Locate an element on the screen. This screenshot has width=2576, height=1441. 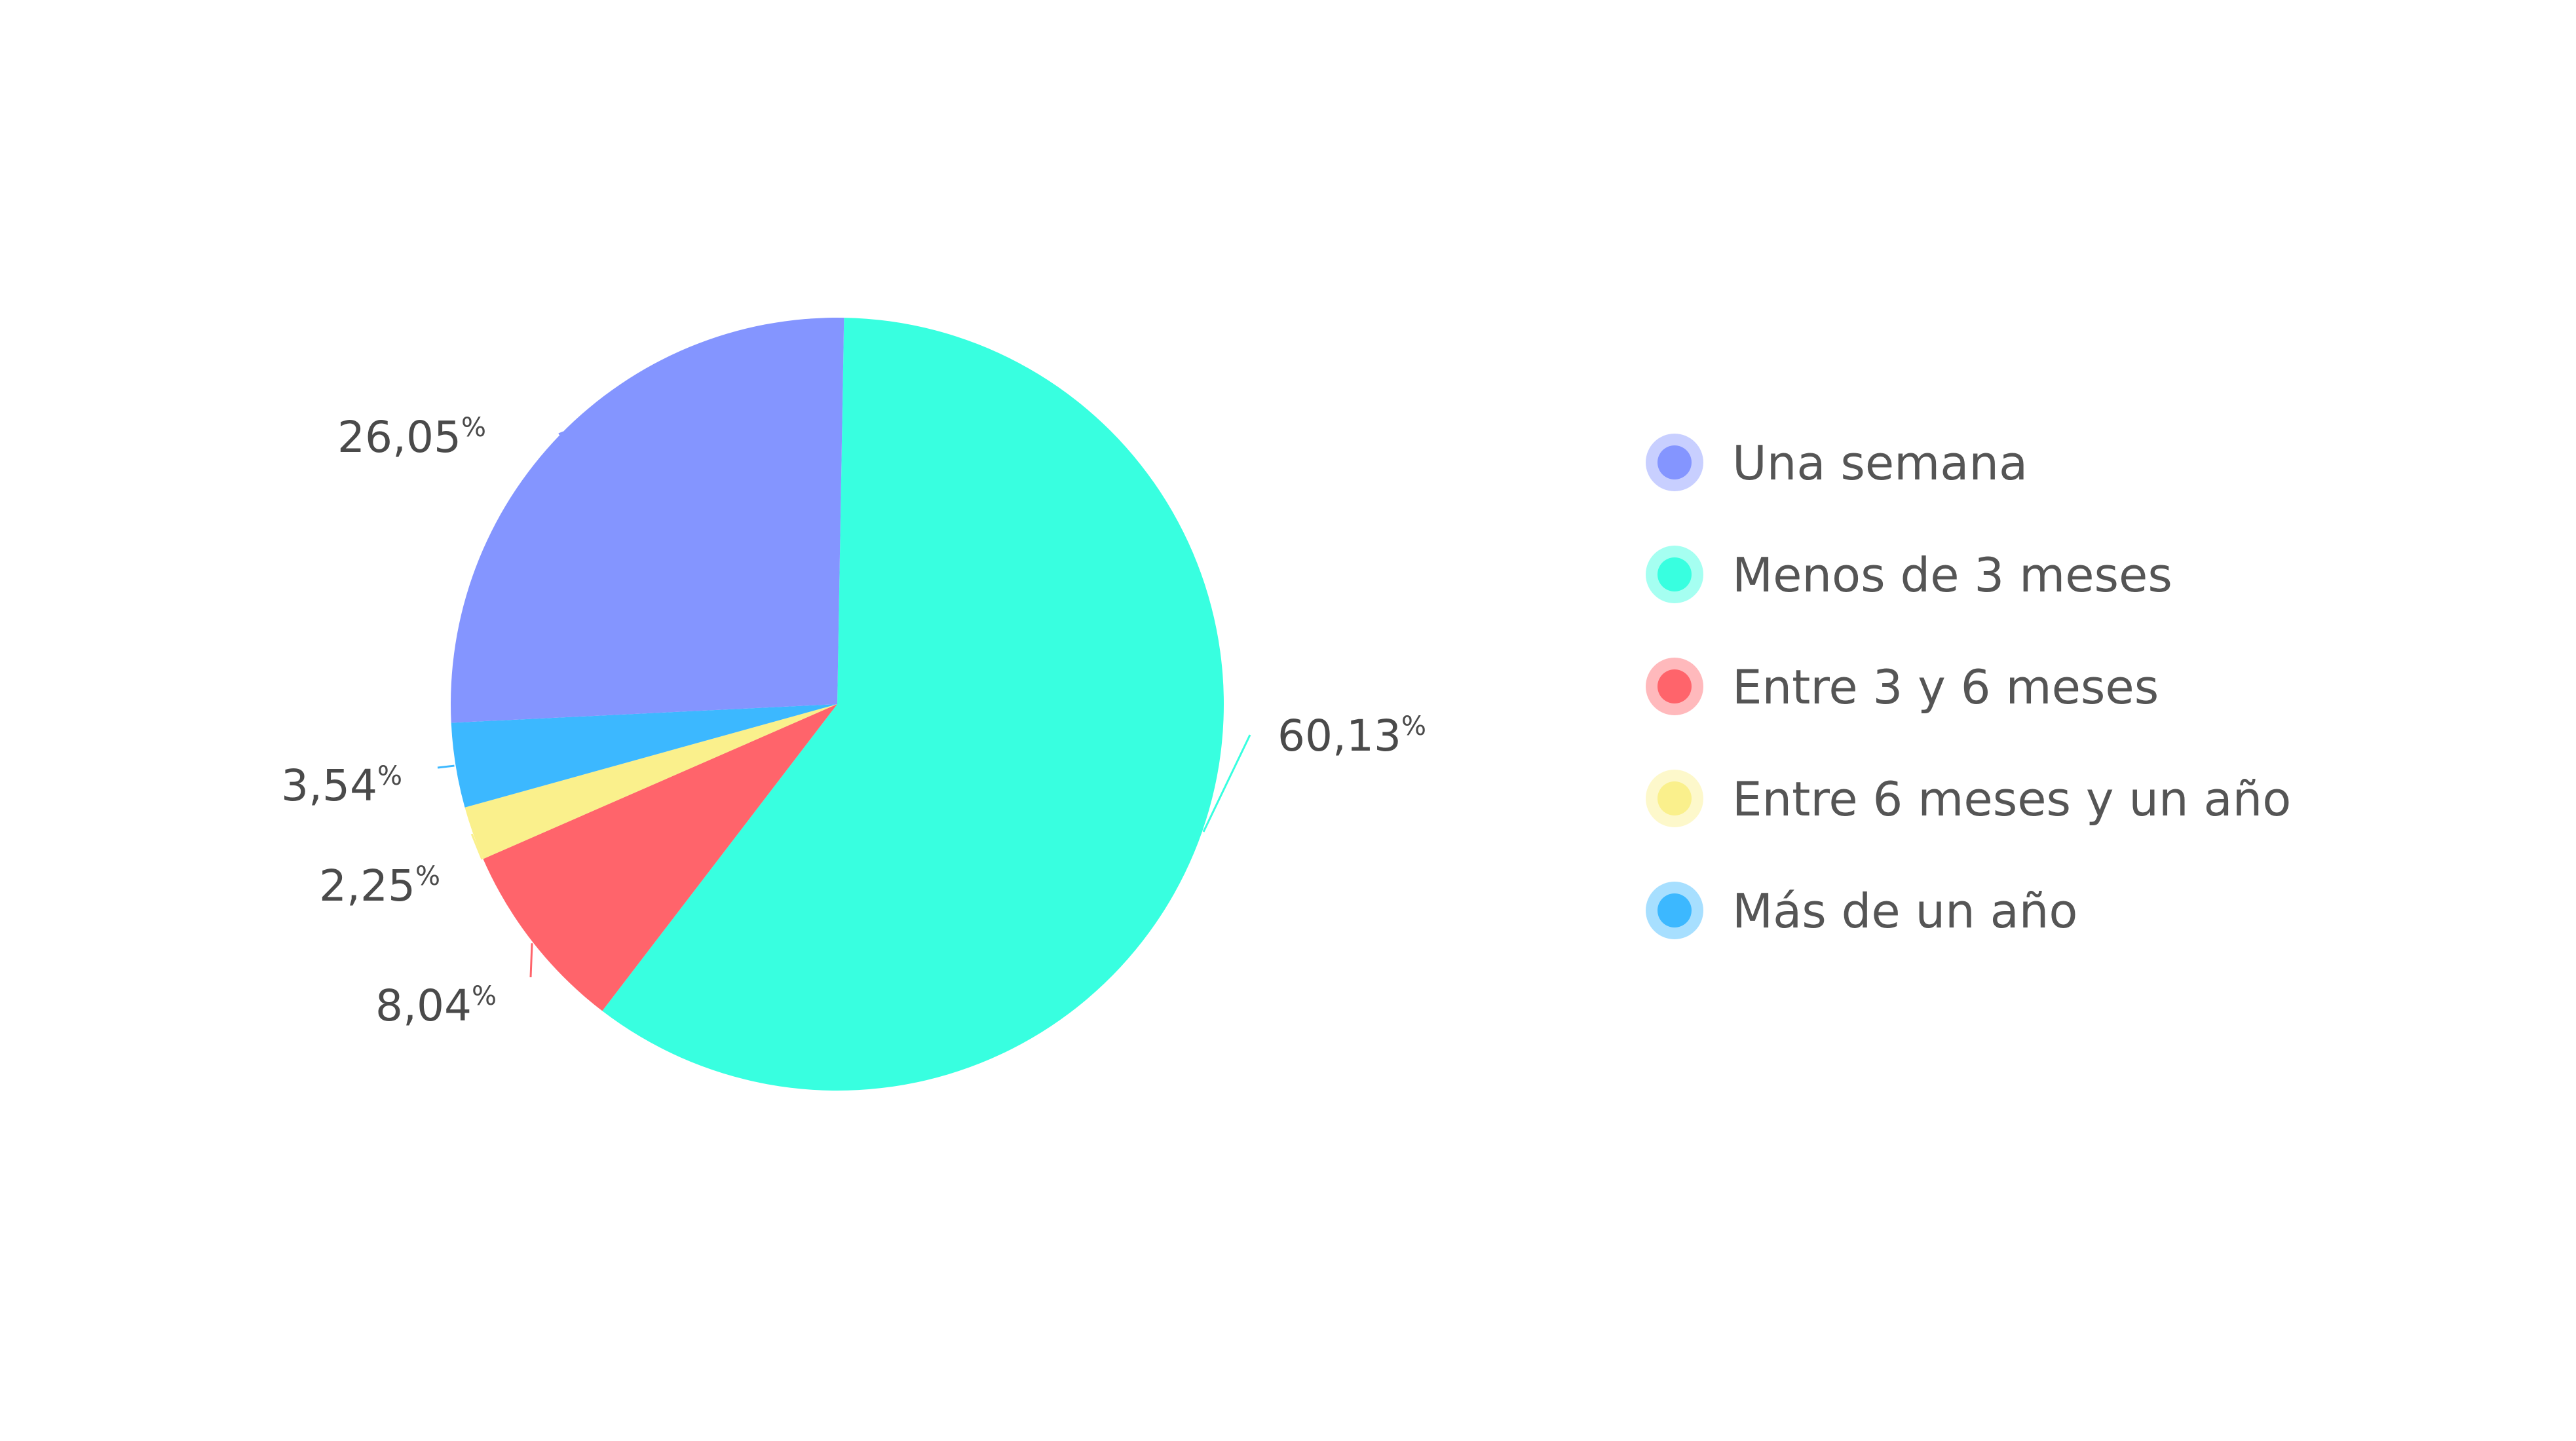
legend-label: Una semana is located at coordinates (1880, 464).